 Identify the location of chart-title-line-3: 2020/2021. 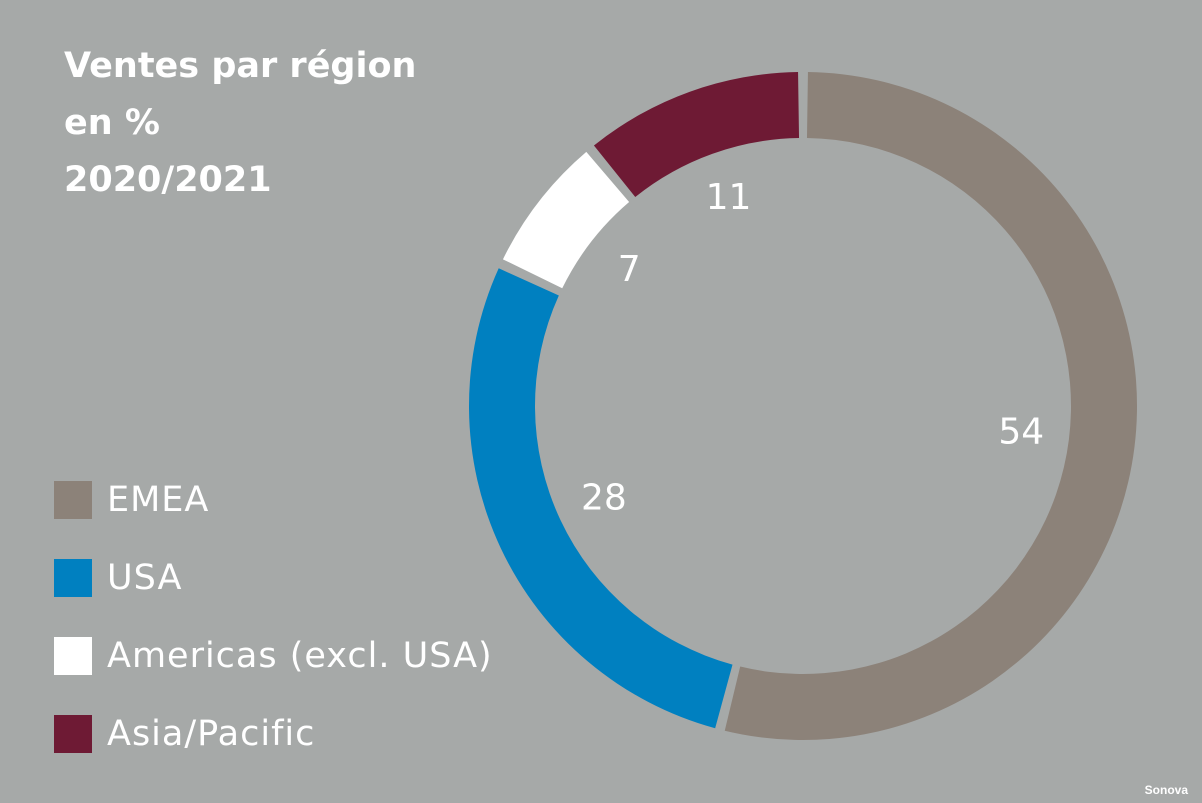
(168, 180).